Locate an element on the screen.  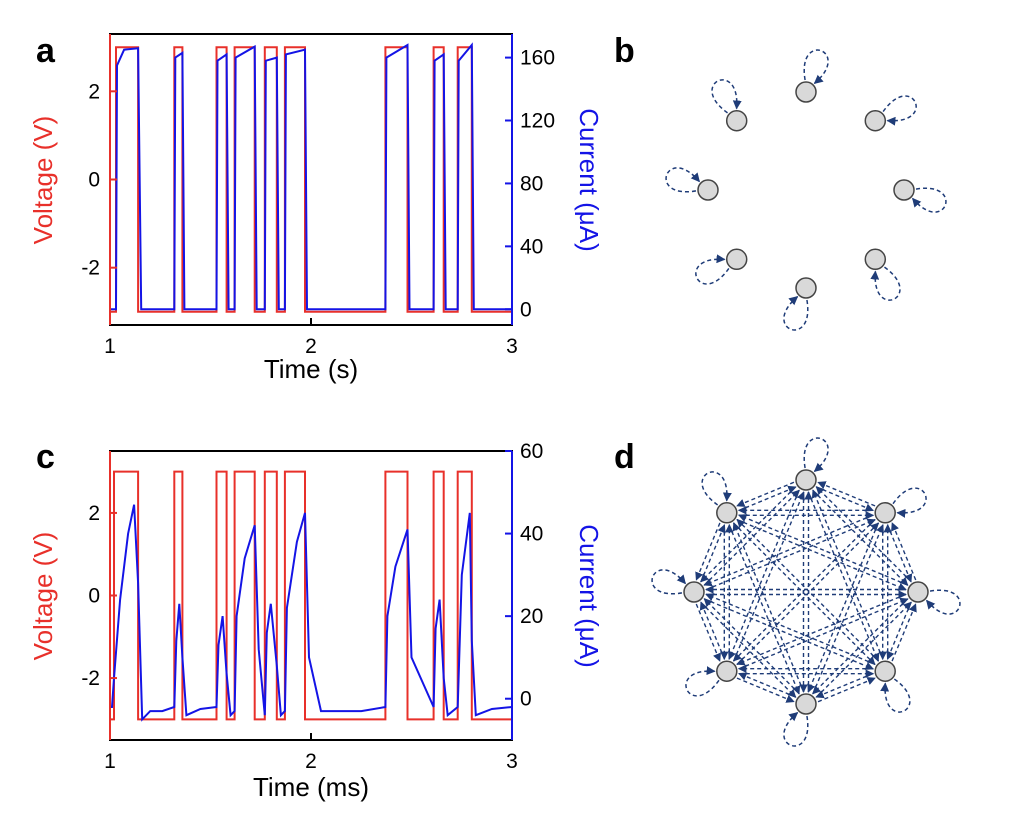
chart-a-ylabel-left: Voltage (V) is located at coordinates (43, 180).